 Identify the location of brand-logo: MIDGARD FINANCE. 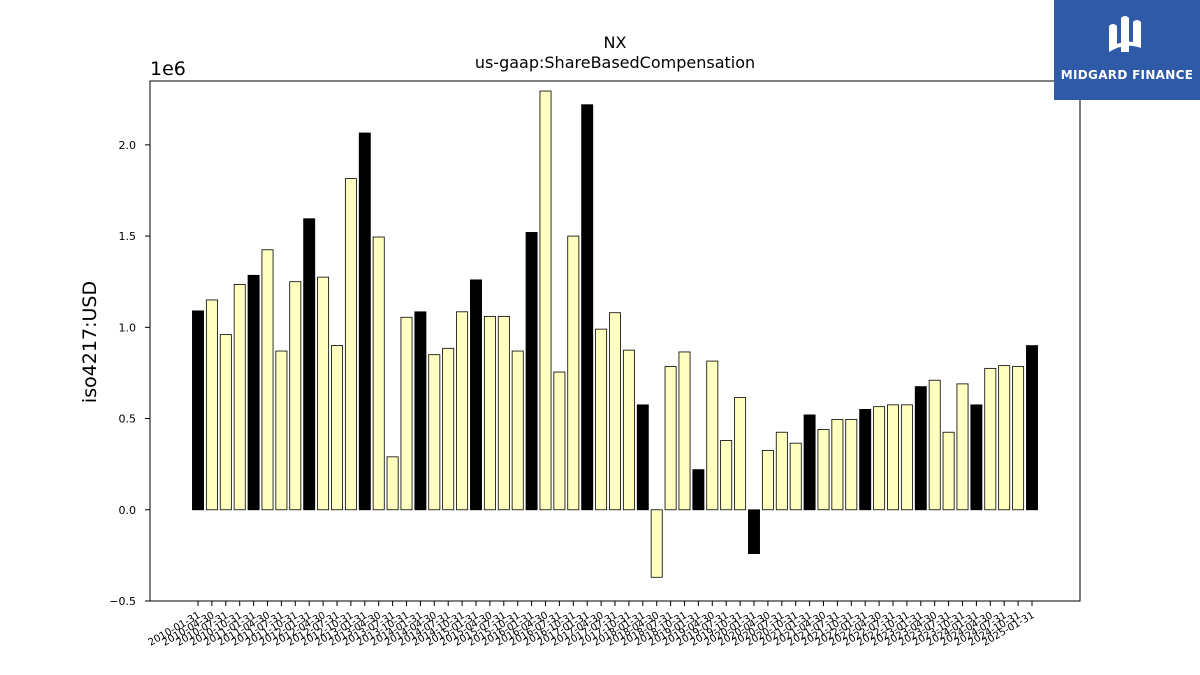
(1127, 50).